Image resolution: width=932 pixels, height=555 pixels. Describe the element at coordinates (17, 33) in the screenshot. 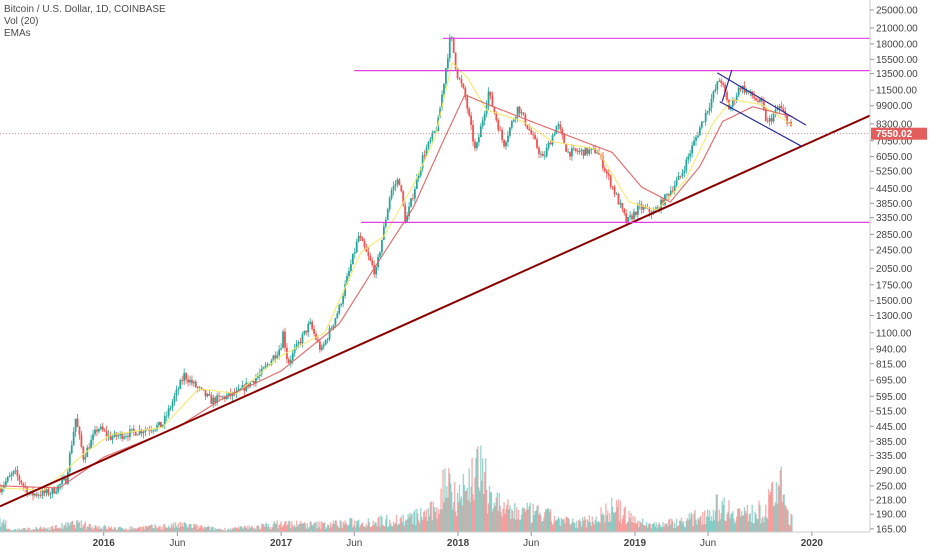

I see `emas-indicator-label: EMAs` at that location.